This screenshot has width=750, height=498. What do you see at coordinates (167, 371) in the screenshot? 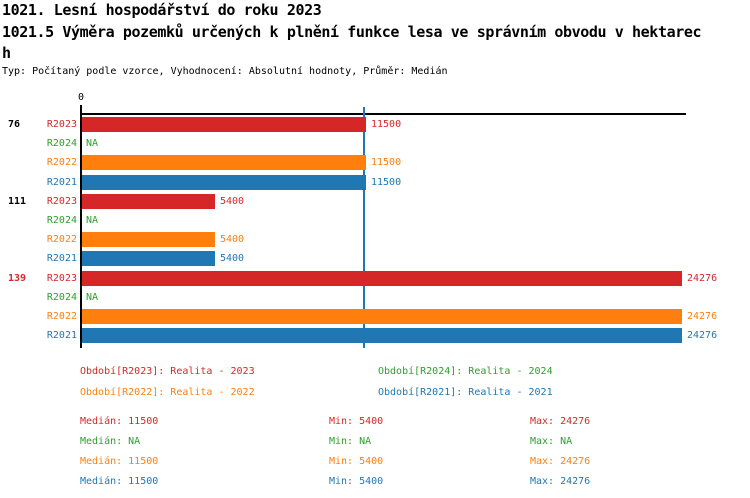
I see `legend-item: Období[R2023]: Realita - 2023` at bounding box center [167, 371].